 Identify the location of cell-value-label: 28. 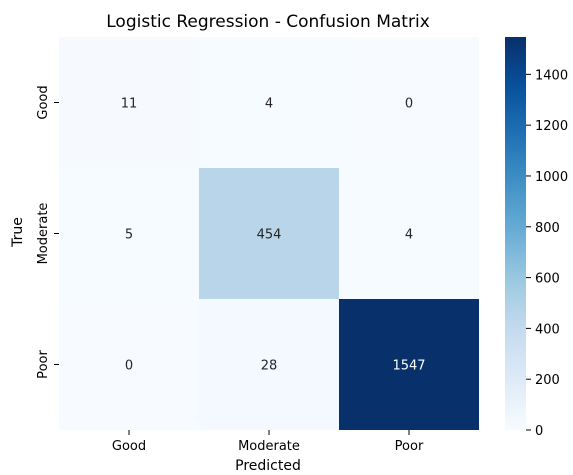
(269, 366).